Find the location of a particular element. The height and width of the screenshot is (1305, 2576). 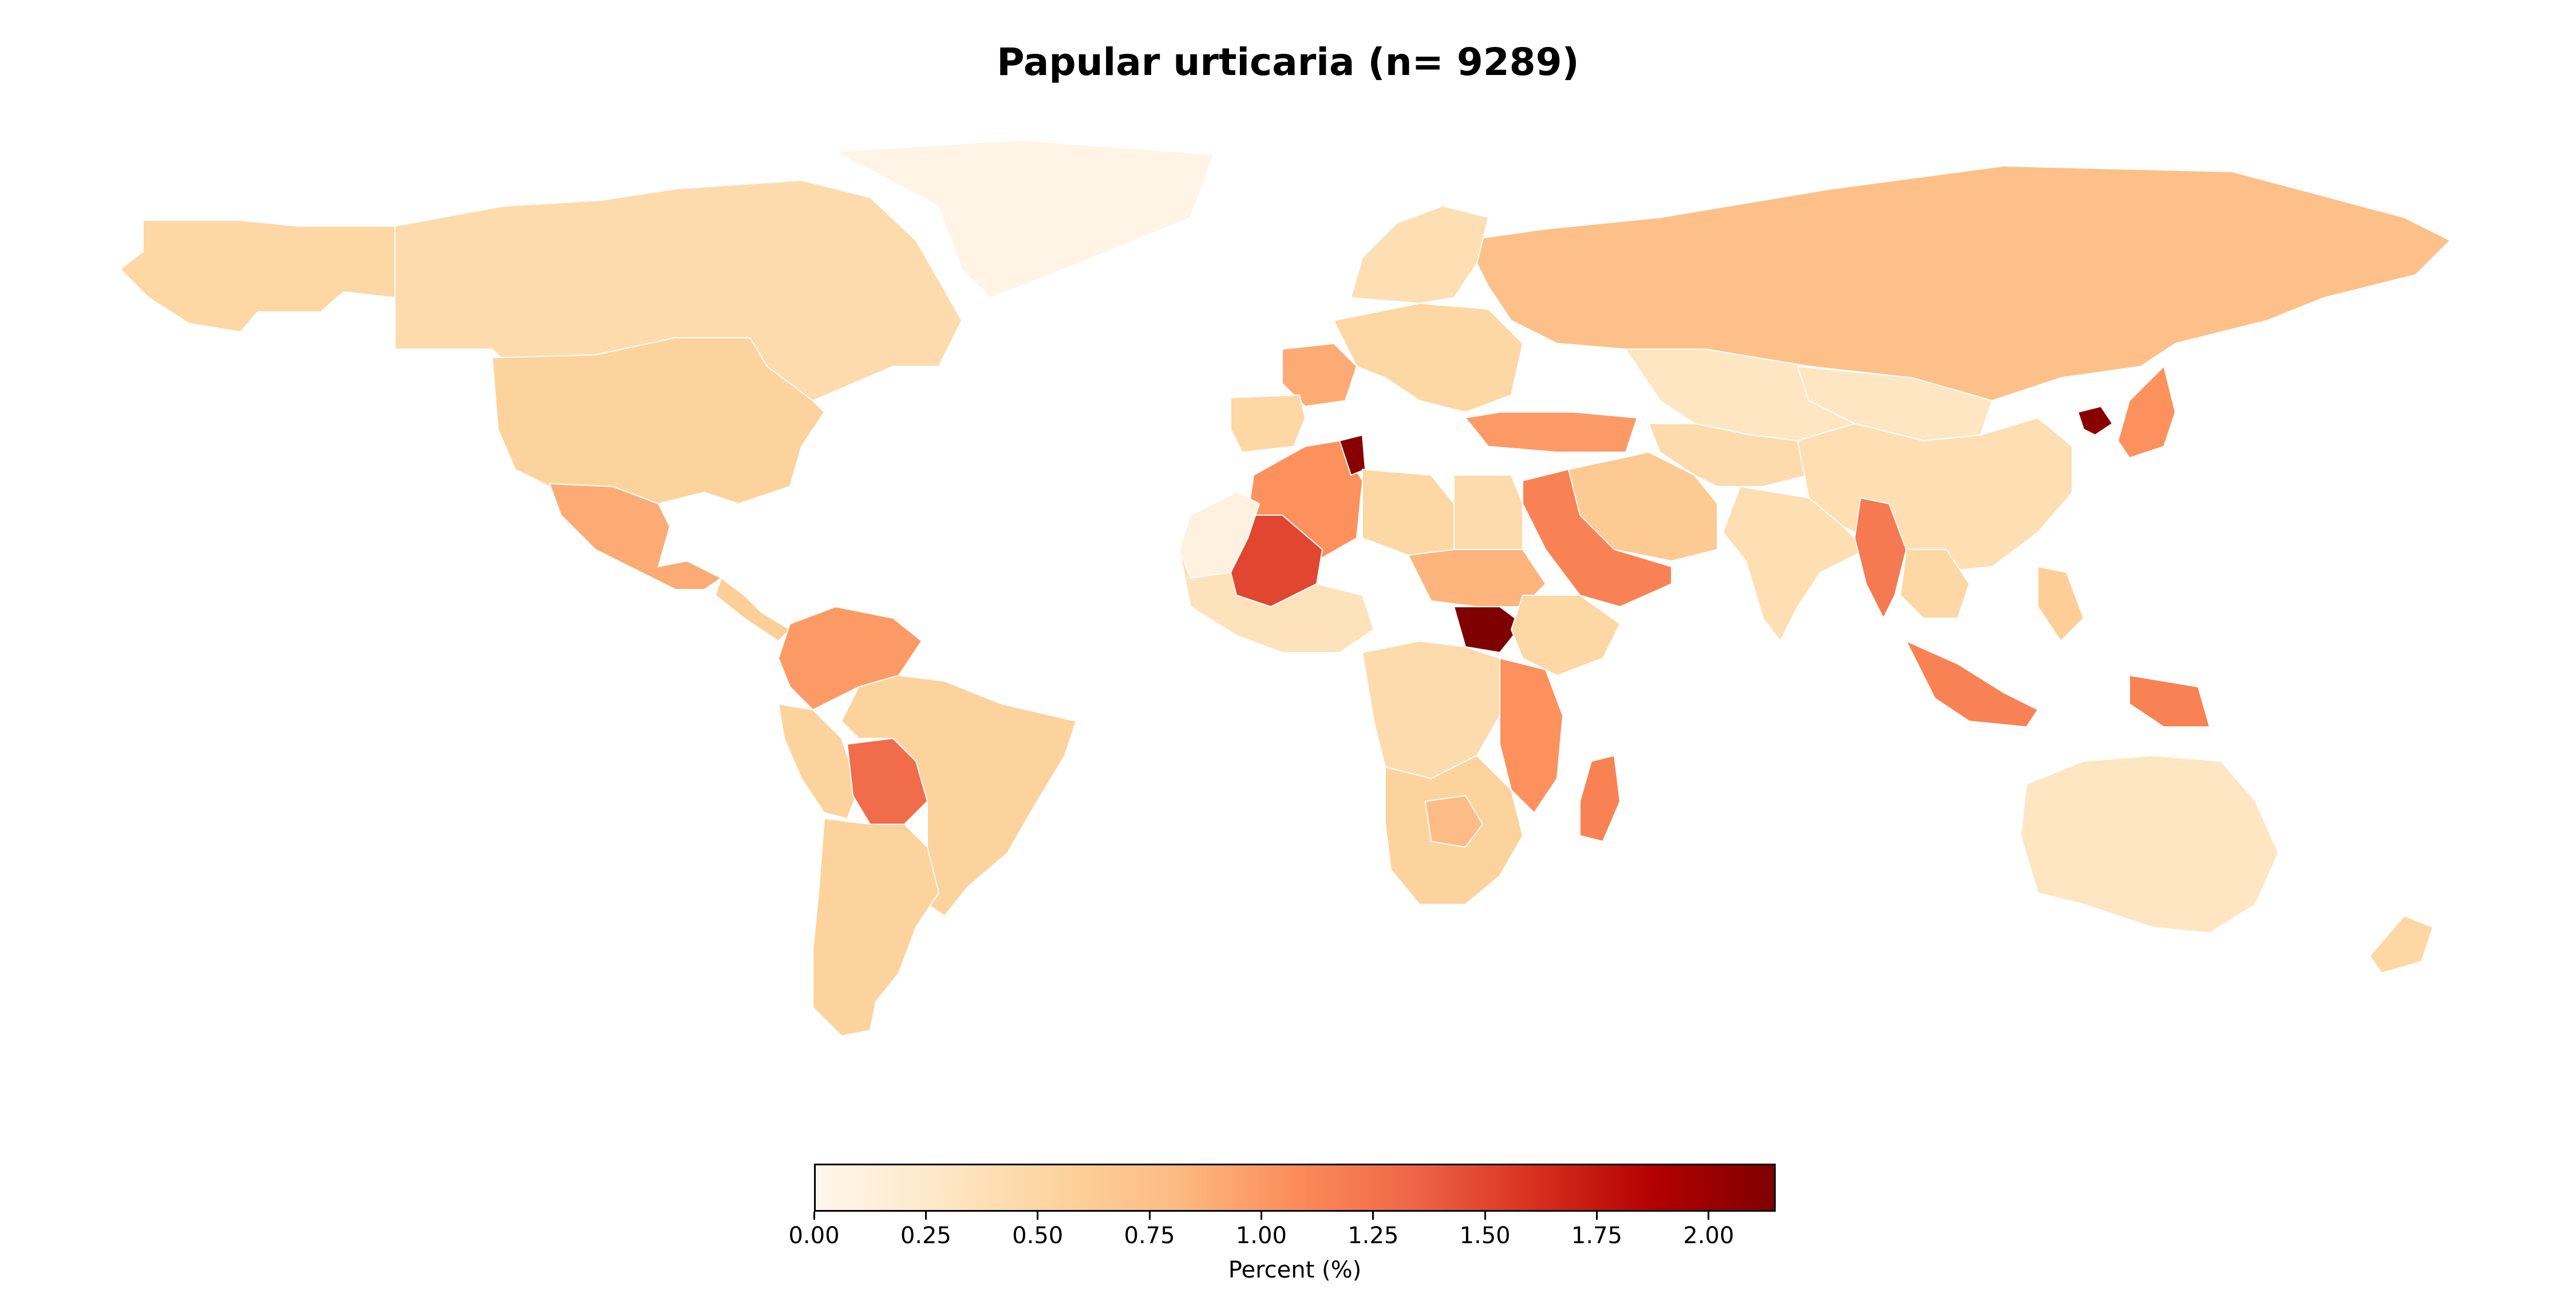

region-japan is located at coordinates (2146, 412).